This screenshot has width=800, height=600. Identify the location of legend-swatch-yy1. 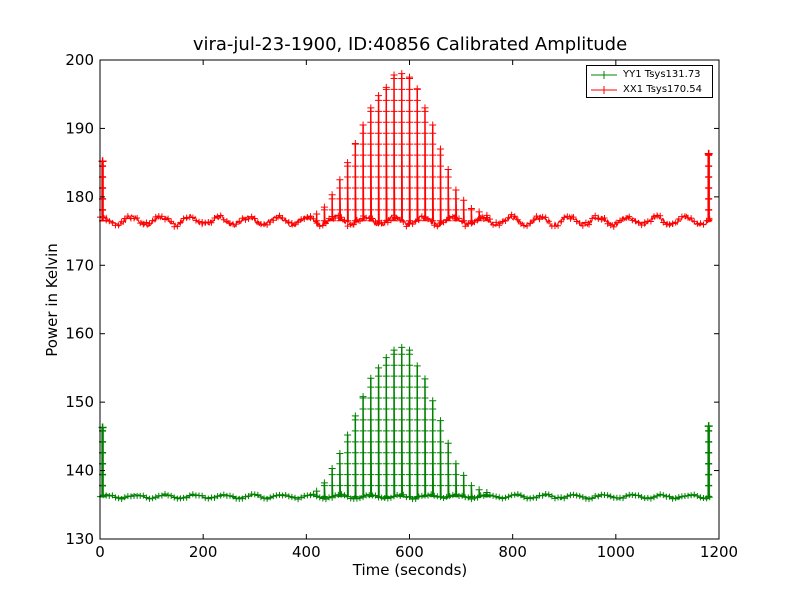
(604, 75).